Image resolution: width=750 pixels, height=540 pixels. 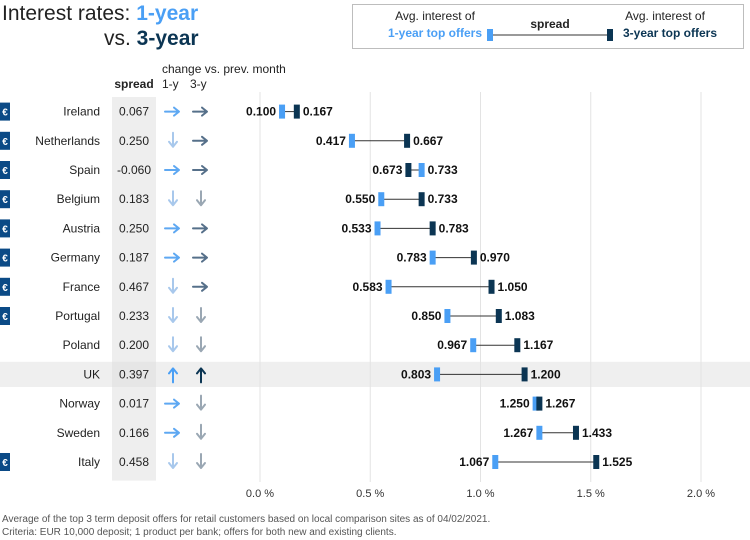 I want to click on legend, so click(x=548, y=26).